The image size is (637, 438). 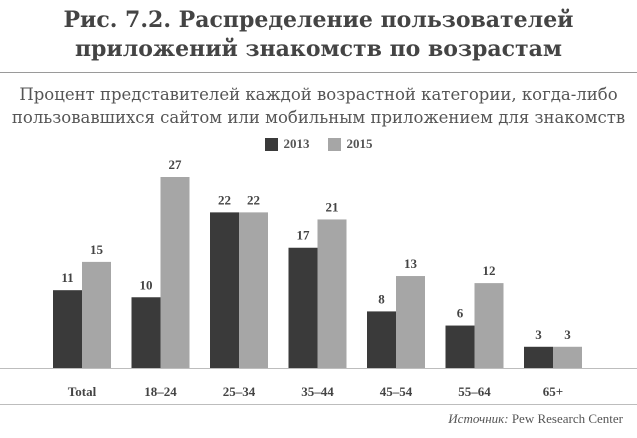 I want to click on source-note: Источник: Pew Research Center, so click(x=535, y=419).